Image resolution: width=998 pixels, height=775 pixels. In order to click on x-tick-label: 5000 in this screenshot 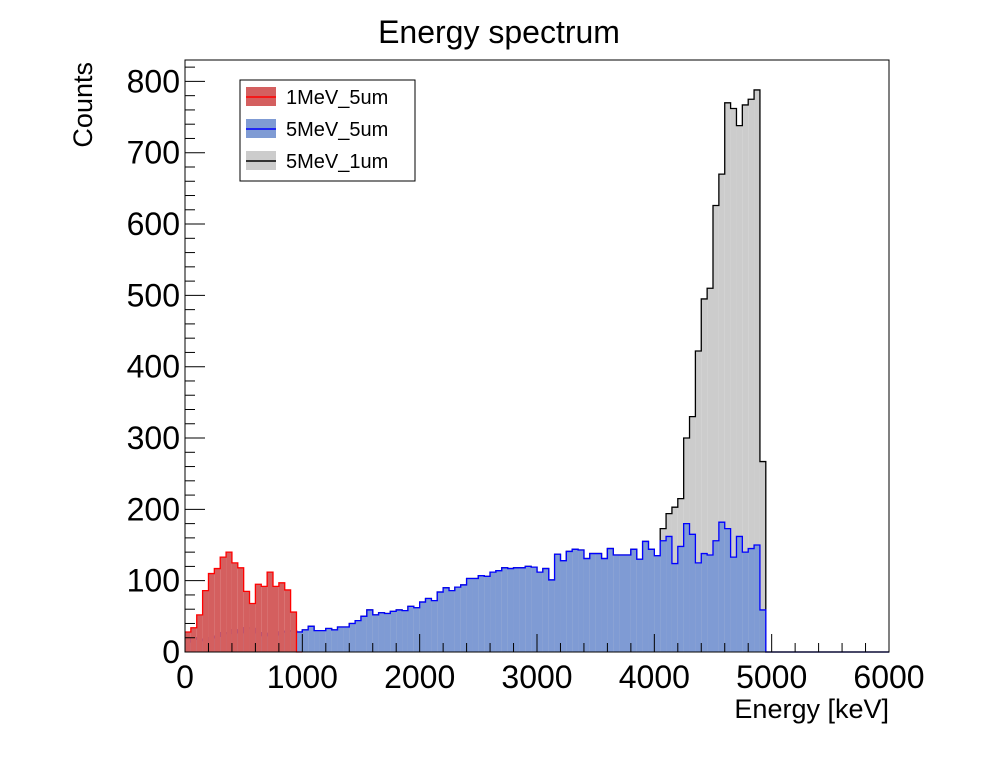, I will do `click(771, 677)`.